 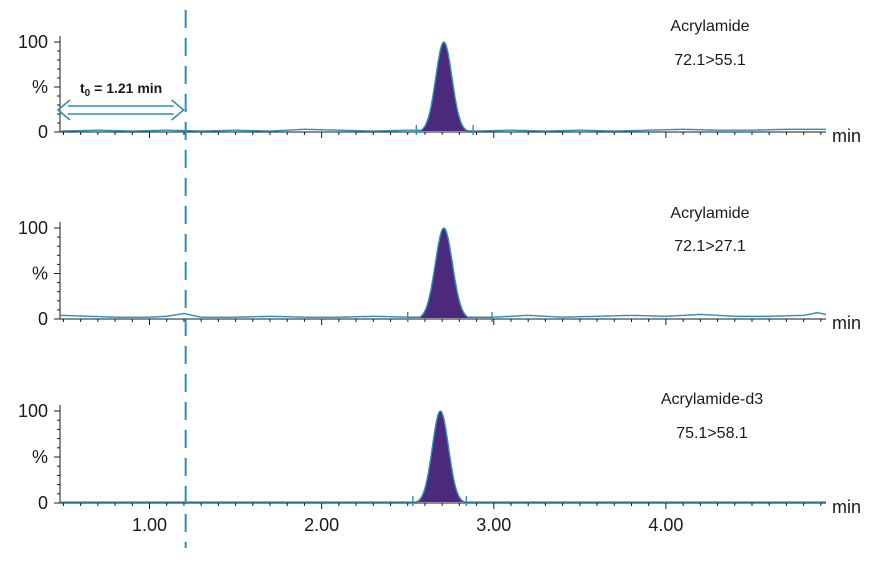 What do you see at coordinates (493, 525) in the screenshot?
I see `x-tick-label: 3.00` at bounding box center [493, 525].